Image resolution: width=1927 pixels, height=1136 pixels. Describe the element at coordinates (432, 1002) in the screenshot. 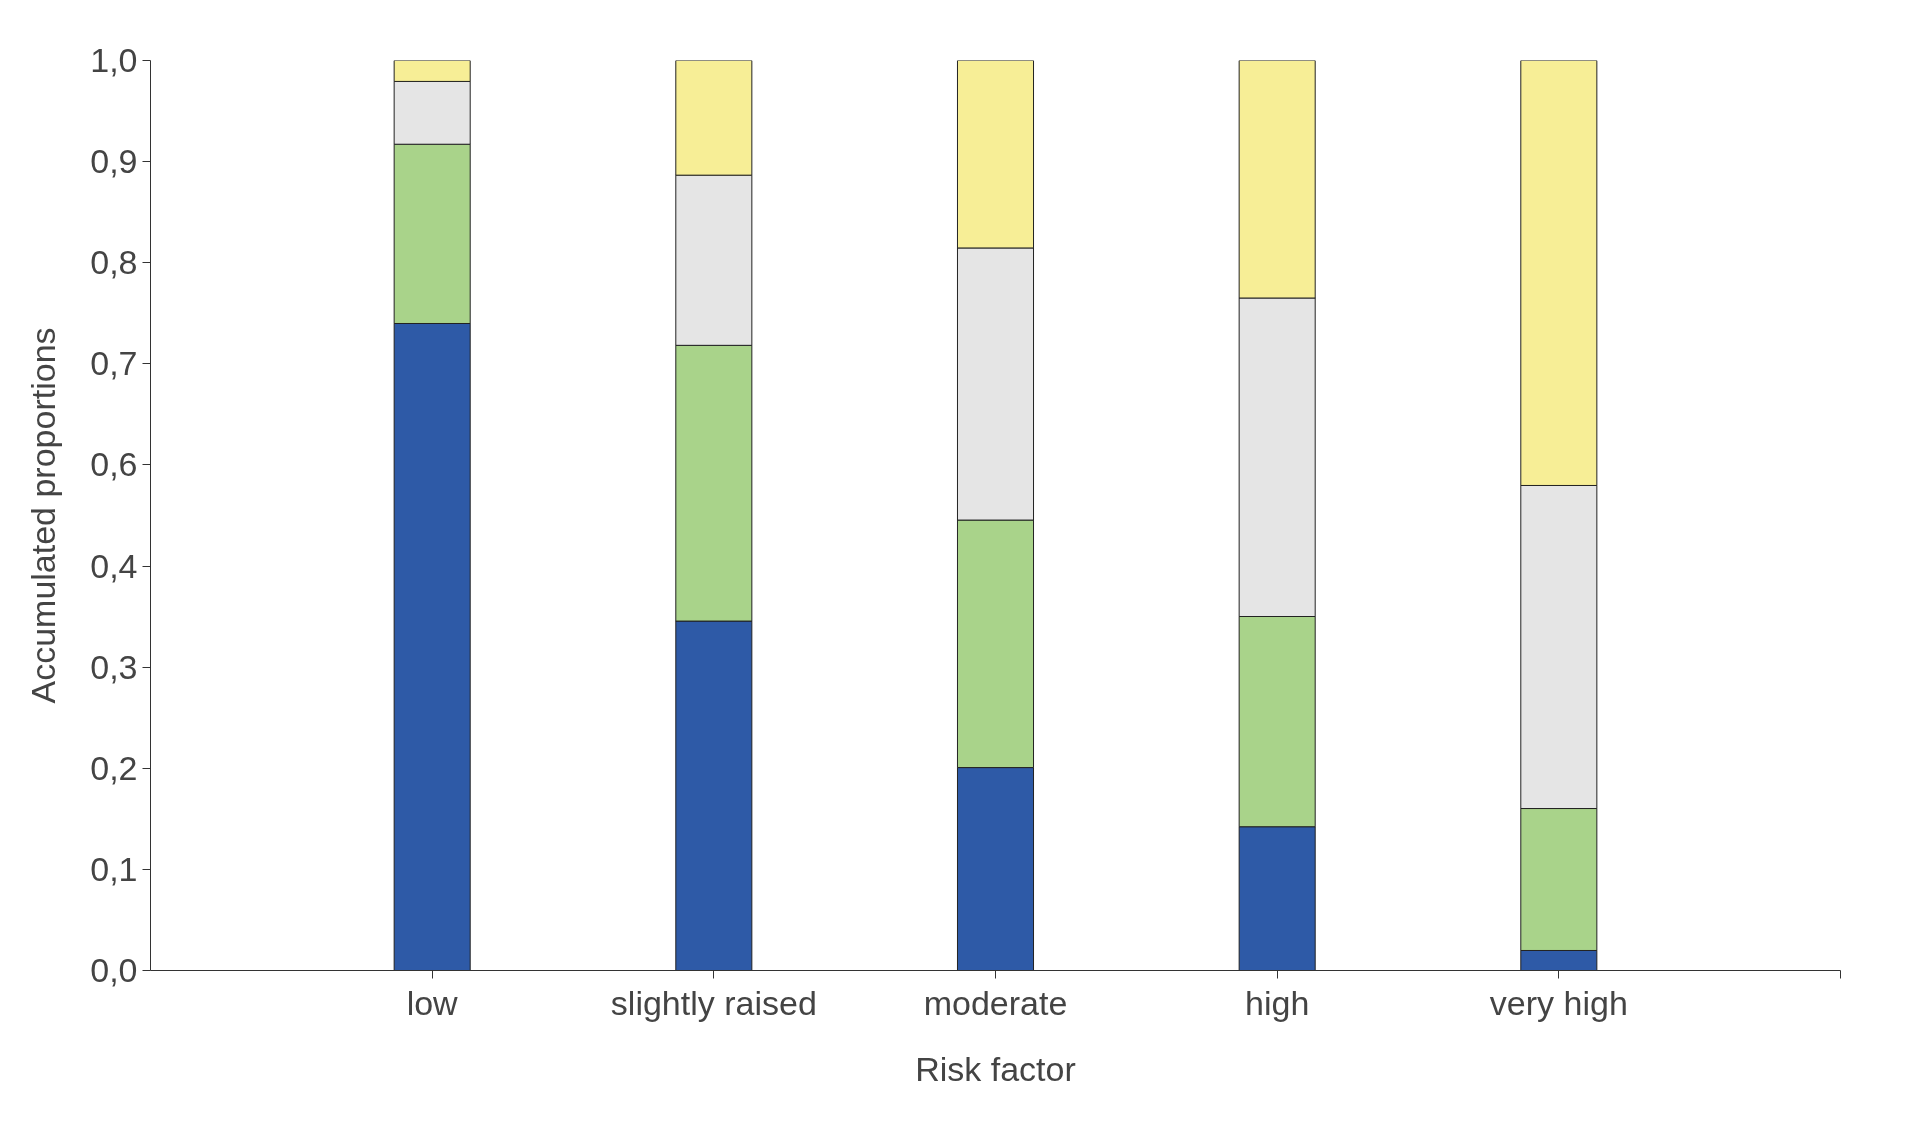

I see `x-tick-label: low` at that location.